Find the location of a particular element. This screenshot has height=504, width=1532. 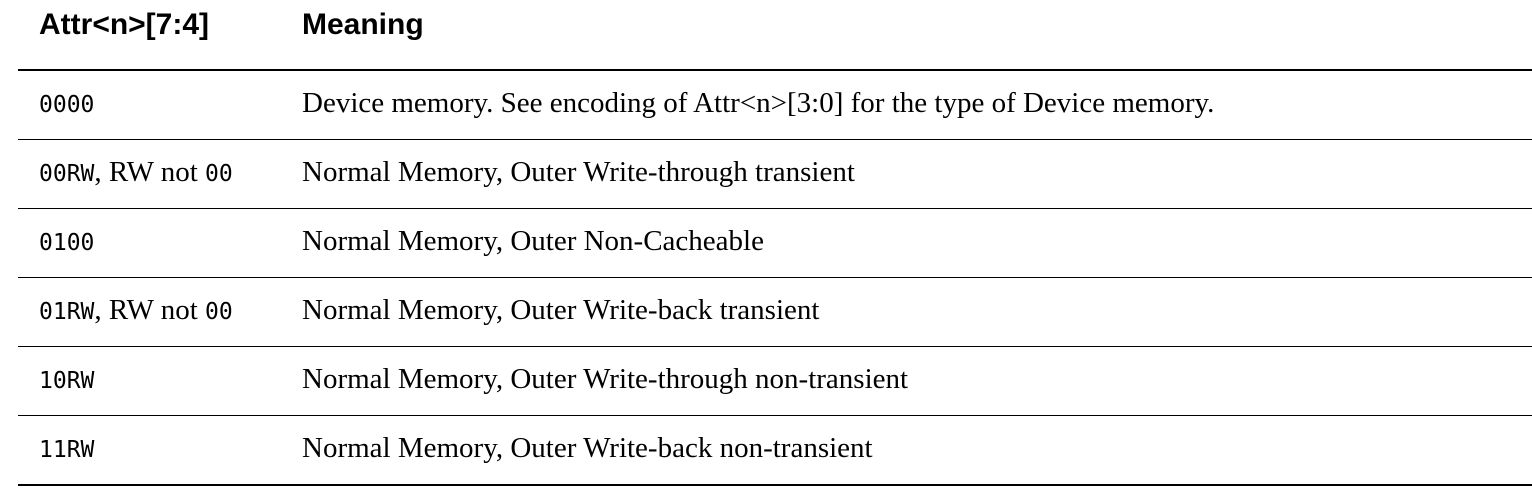

encoding-cell: 11RW is located at coordinates (66, 450).